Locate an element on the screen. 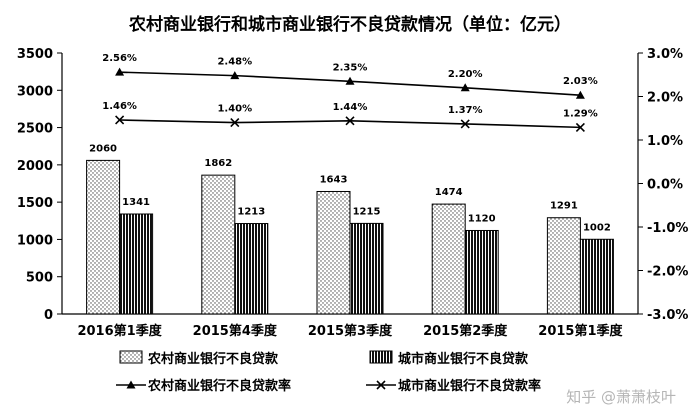  x-tick-label: 2016第1季度 is located at coordinates (119, 331).